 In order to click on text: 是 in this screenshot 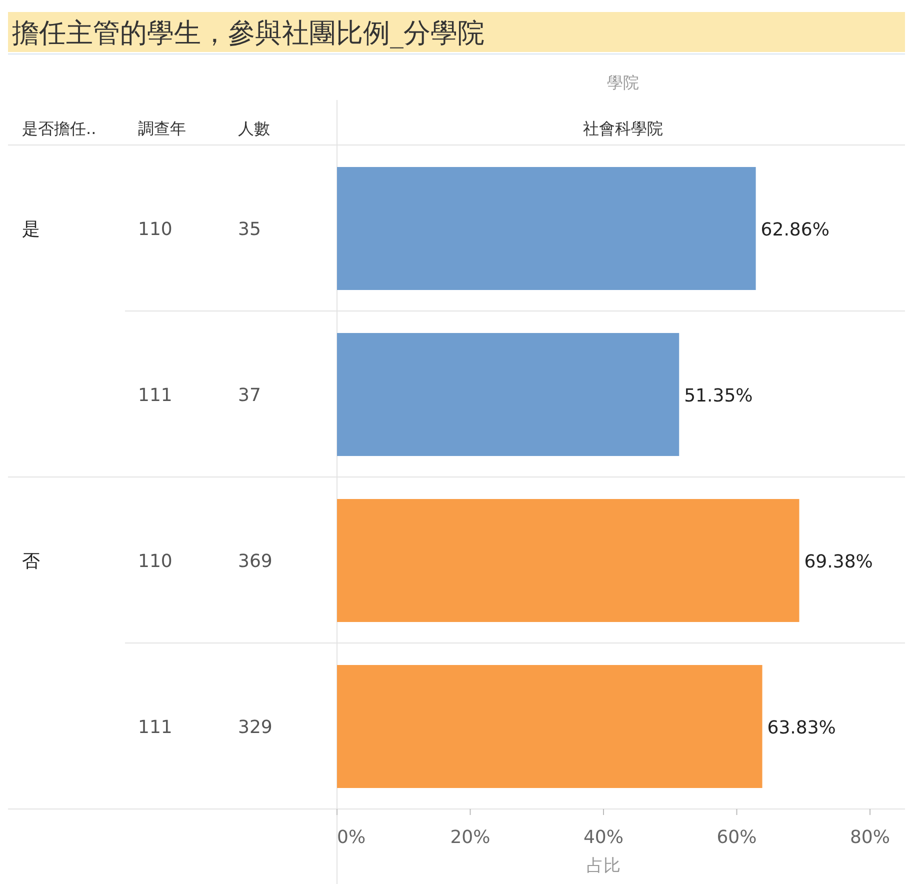, I will do `click(31, 229)`.